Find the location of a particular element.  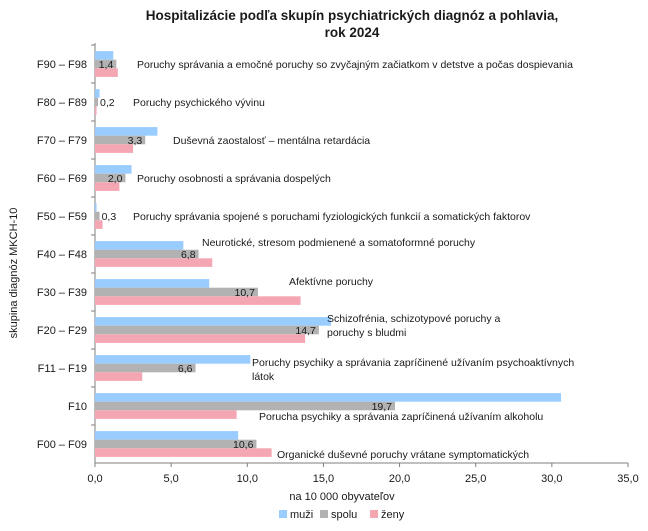

annotation-label: Afektívne poruchy is located at coordinates (331, 282).